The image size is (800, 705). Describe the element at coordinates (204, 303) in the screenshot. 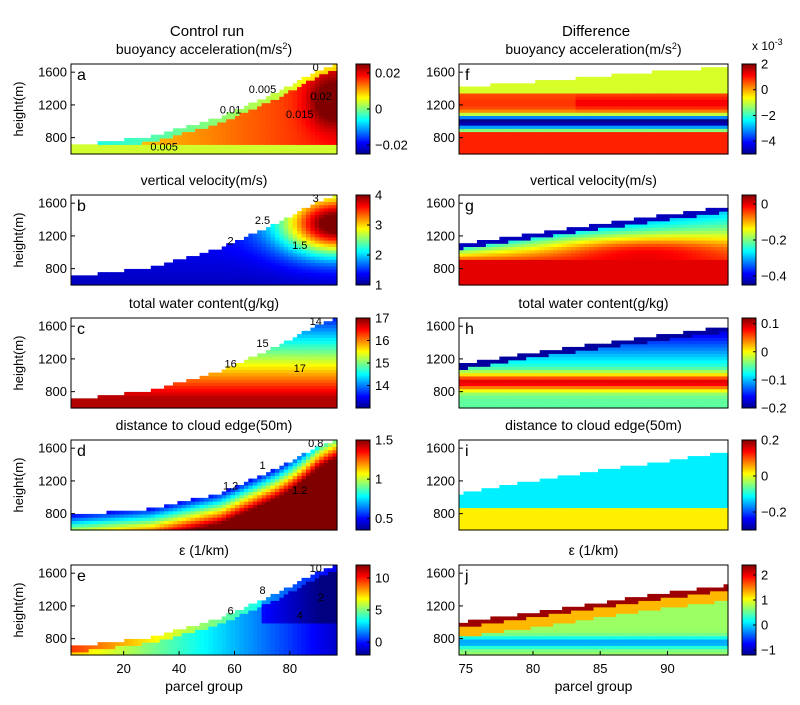

I see `panel-title: total water content(g/kg)` at that location.